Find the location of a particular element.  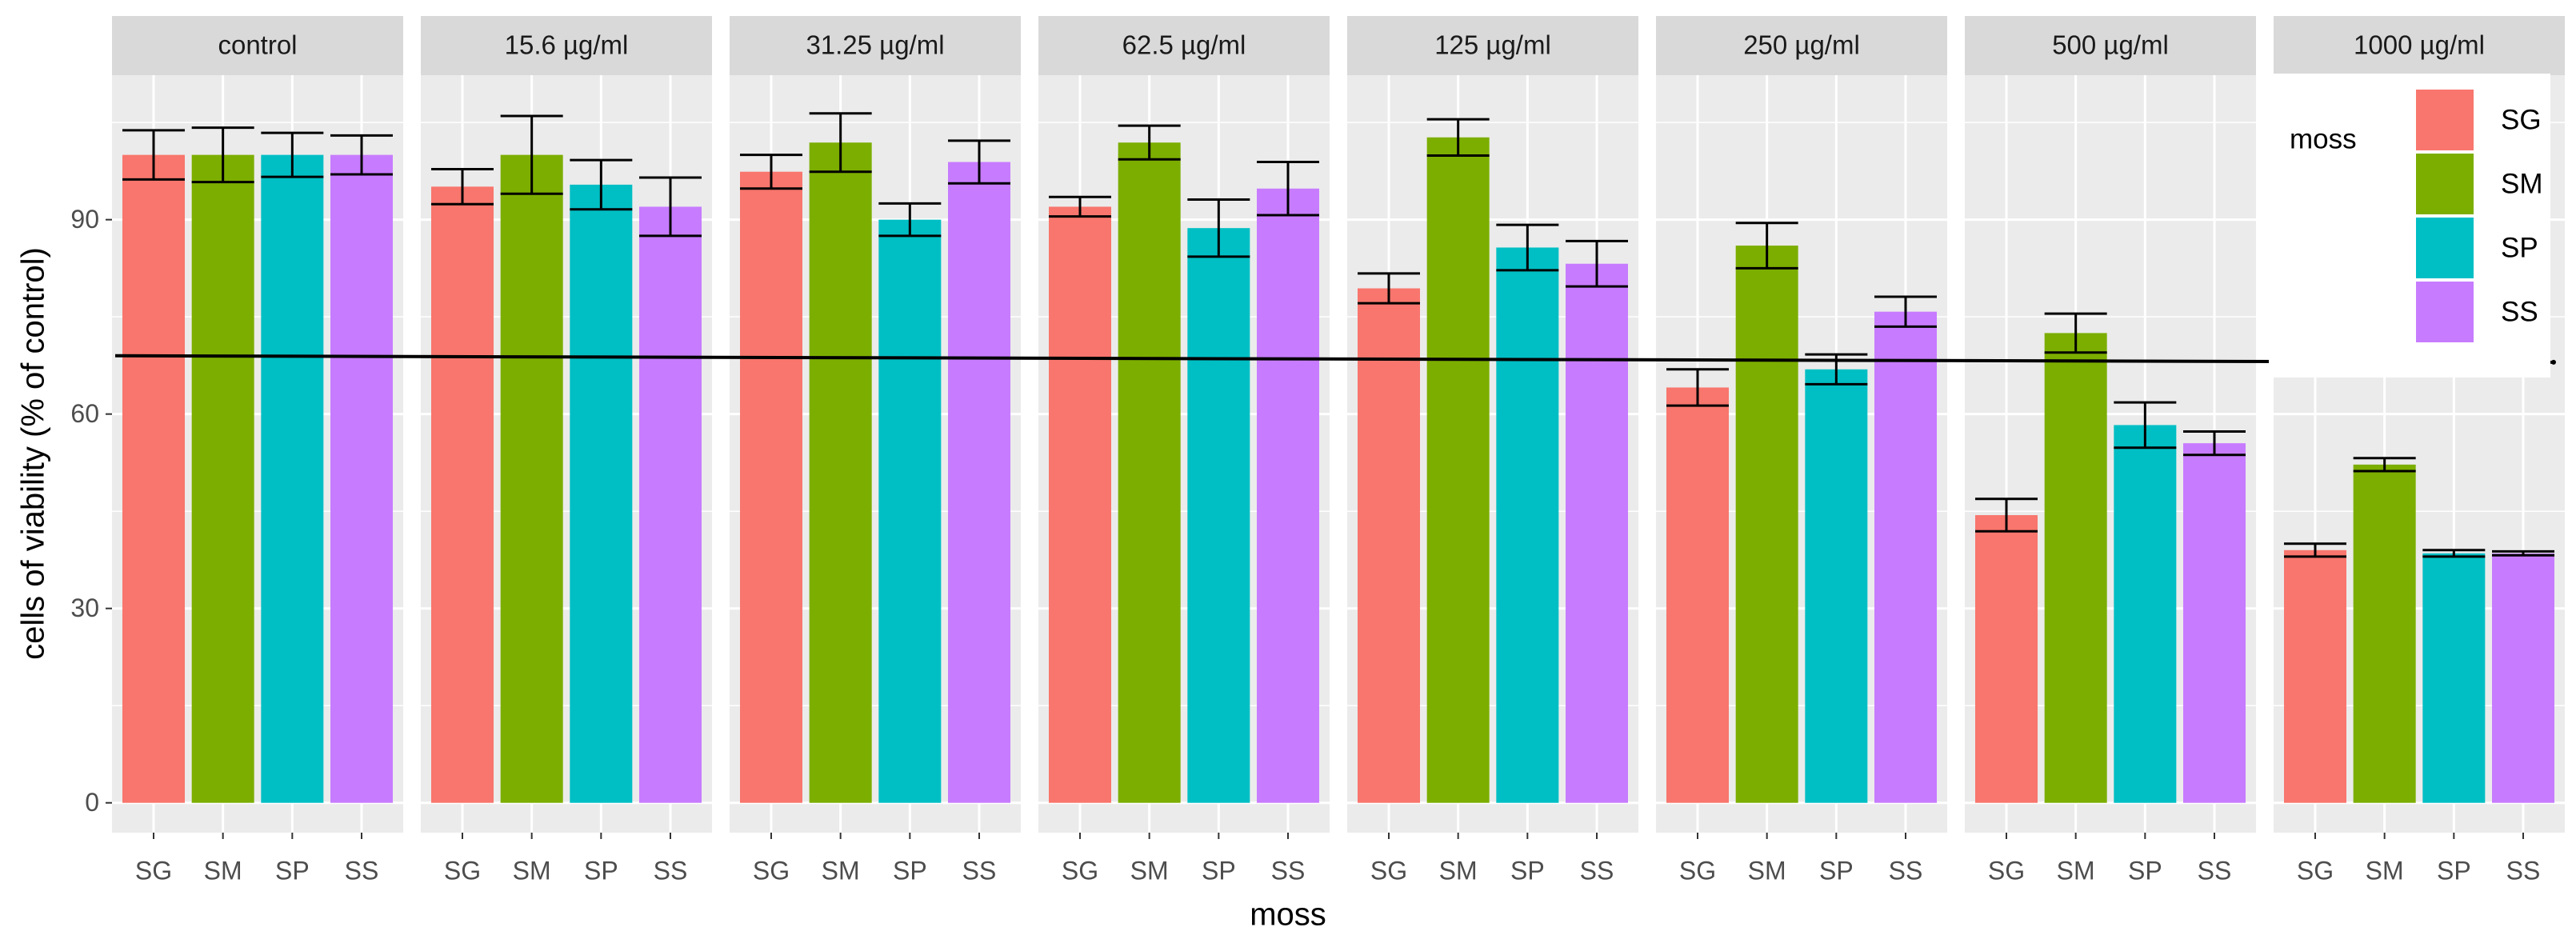

strip-label: 250 µg/ml is located at coordinates (1801, 45).